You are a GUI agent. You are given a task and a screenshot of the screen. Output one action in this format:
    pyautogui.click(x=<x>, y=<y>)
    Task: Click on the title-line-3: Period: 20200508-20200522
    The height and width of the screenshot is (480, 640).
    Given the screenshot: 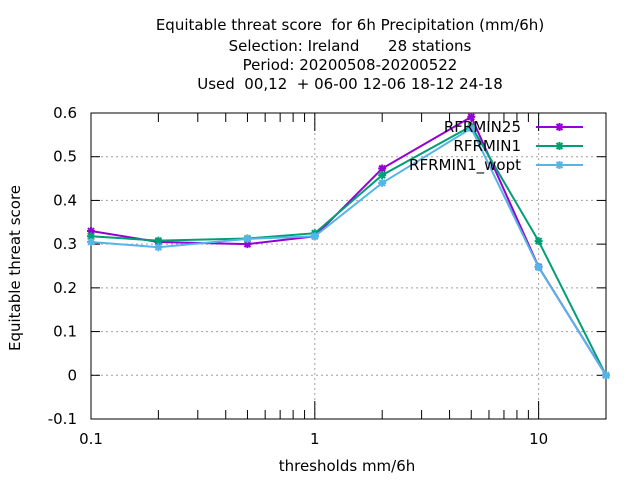 What is the action you would take?
    pyautogui.click(x=350, y=65)
    